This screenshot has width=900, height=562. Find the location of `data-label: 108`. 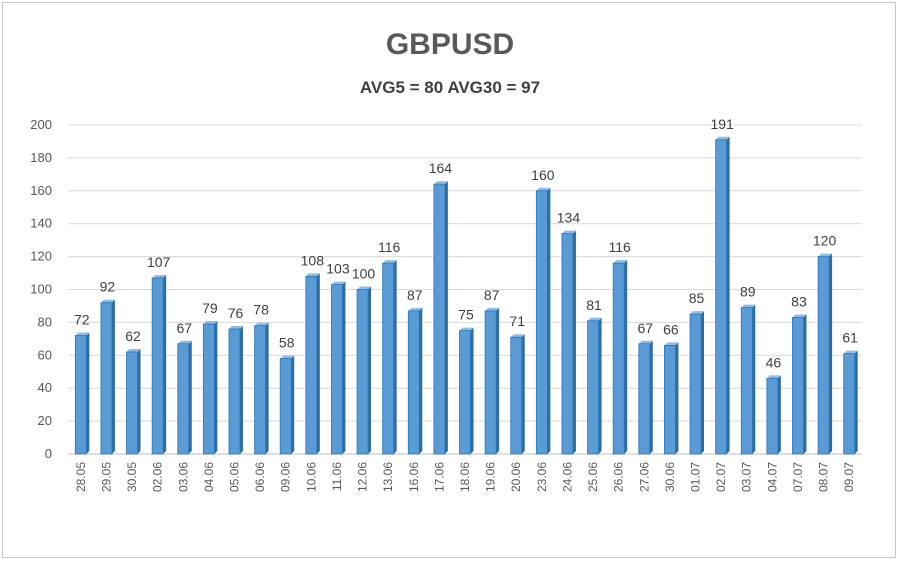

data-label: 108 is located at coordinates (313, 260).